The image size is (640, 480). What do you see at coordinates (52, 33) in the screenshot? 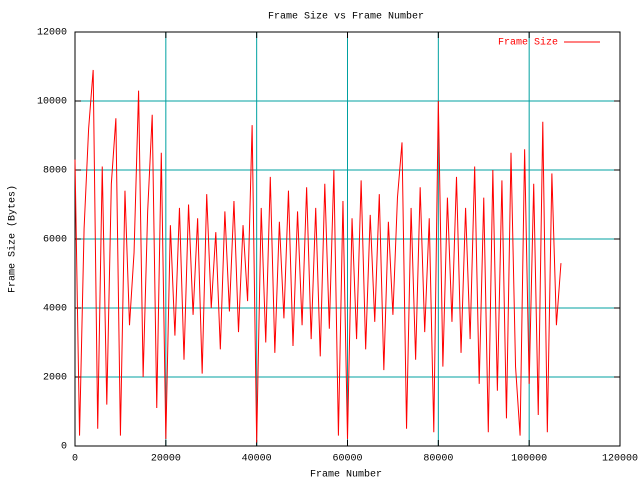
I see `y-tick-label: 12000` at bounding box center [52, 33].